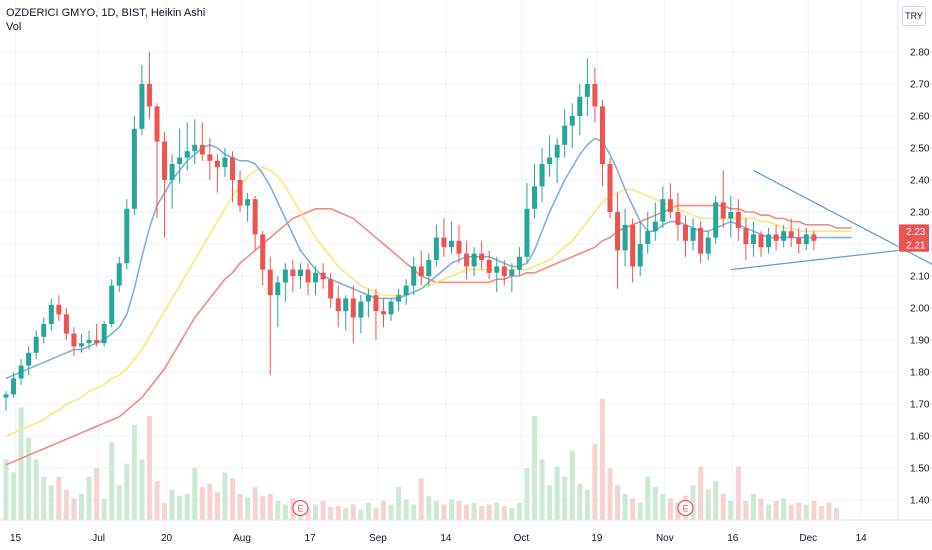 This screenshot has width=932, height=550. What do you see at coordinates (842, 217) in the screenshot?
I see `trendline` at bounding box center [842, 217].